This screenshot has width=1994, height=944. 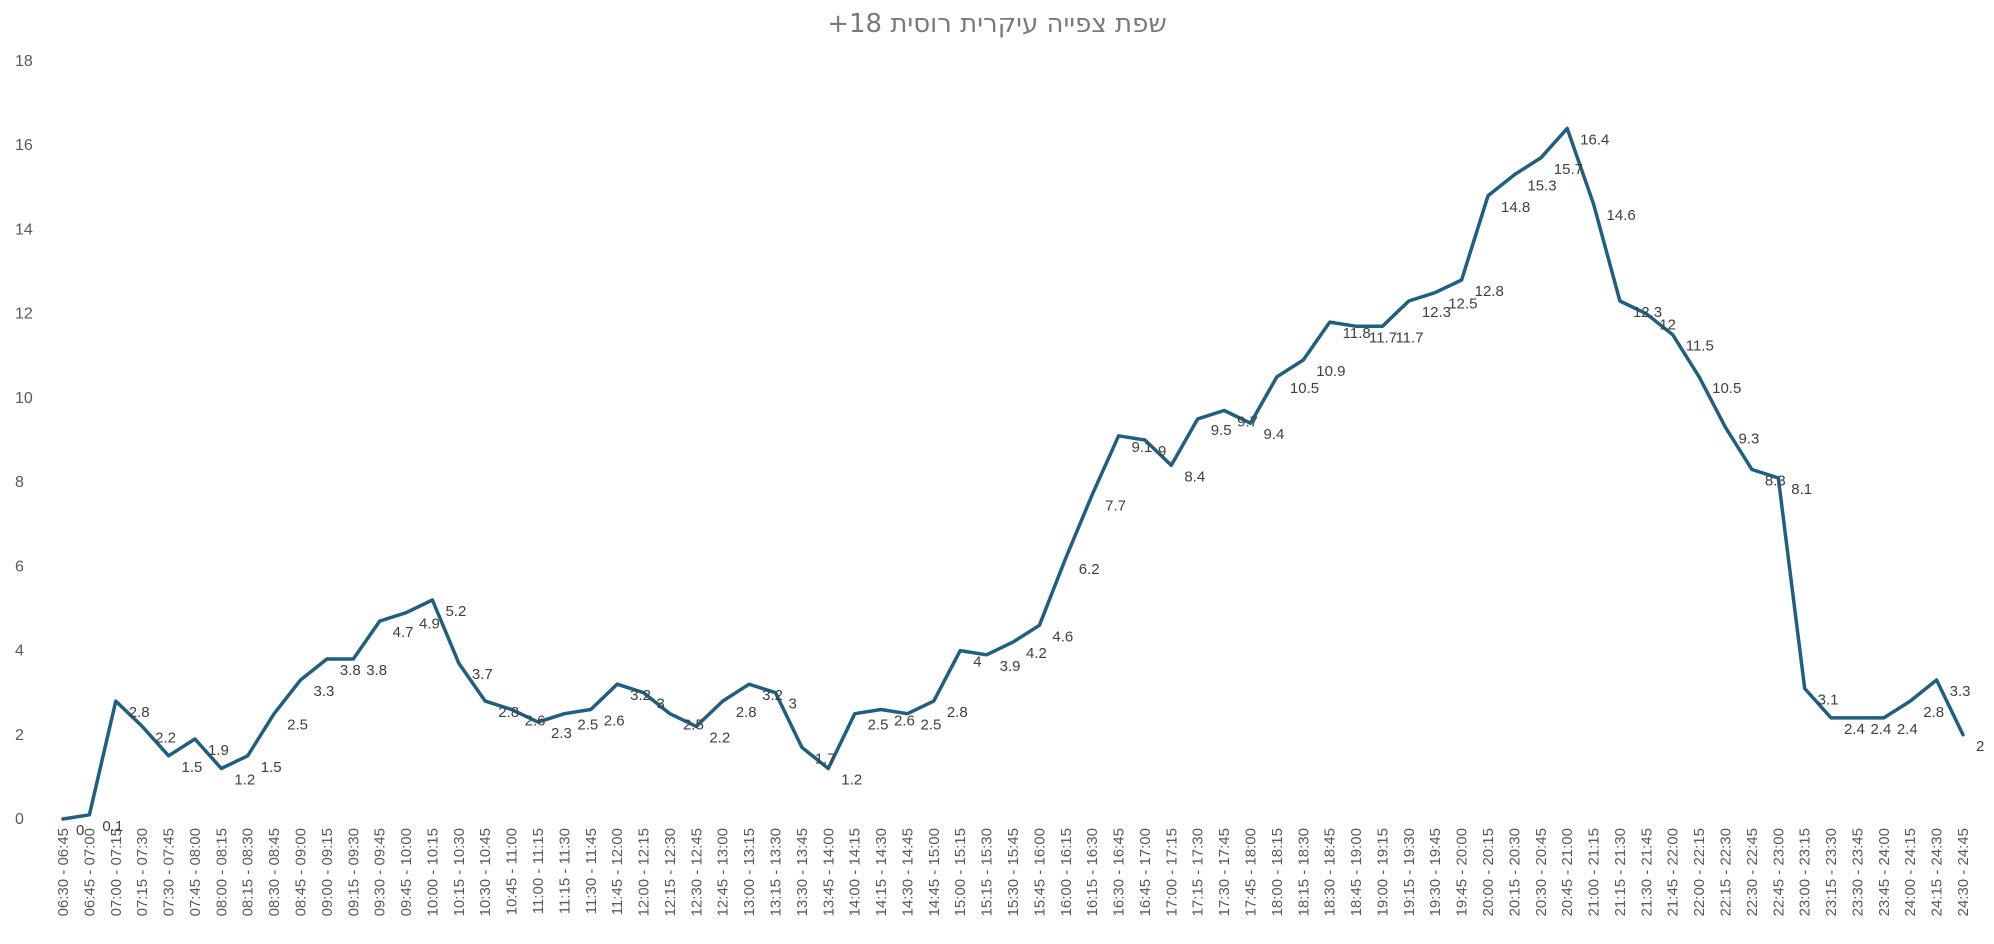 I want to click on x-tick-label: 16:00 - 16:15, so click(x=1066, y=872).